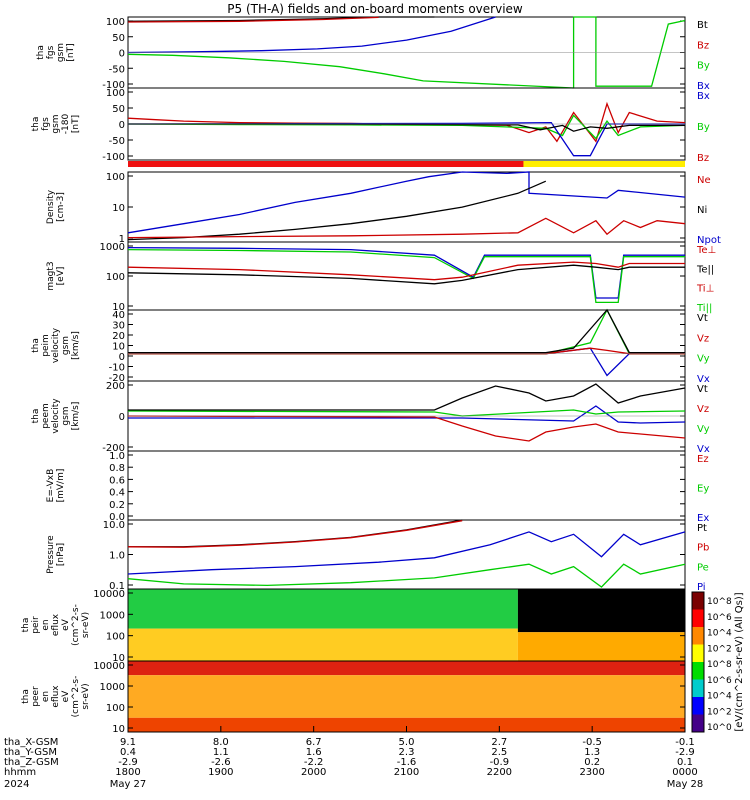 Image resolution: width=750 pixels, height=800 pixels. Describe the element at coordinates (36, 124) in the screenshot. I see `ylabel-fgs-180-0: tha` at that location.